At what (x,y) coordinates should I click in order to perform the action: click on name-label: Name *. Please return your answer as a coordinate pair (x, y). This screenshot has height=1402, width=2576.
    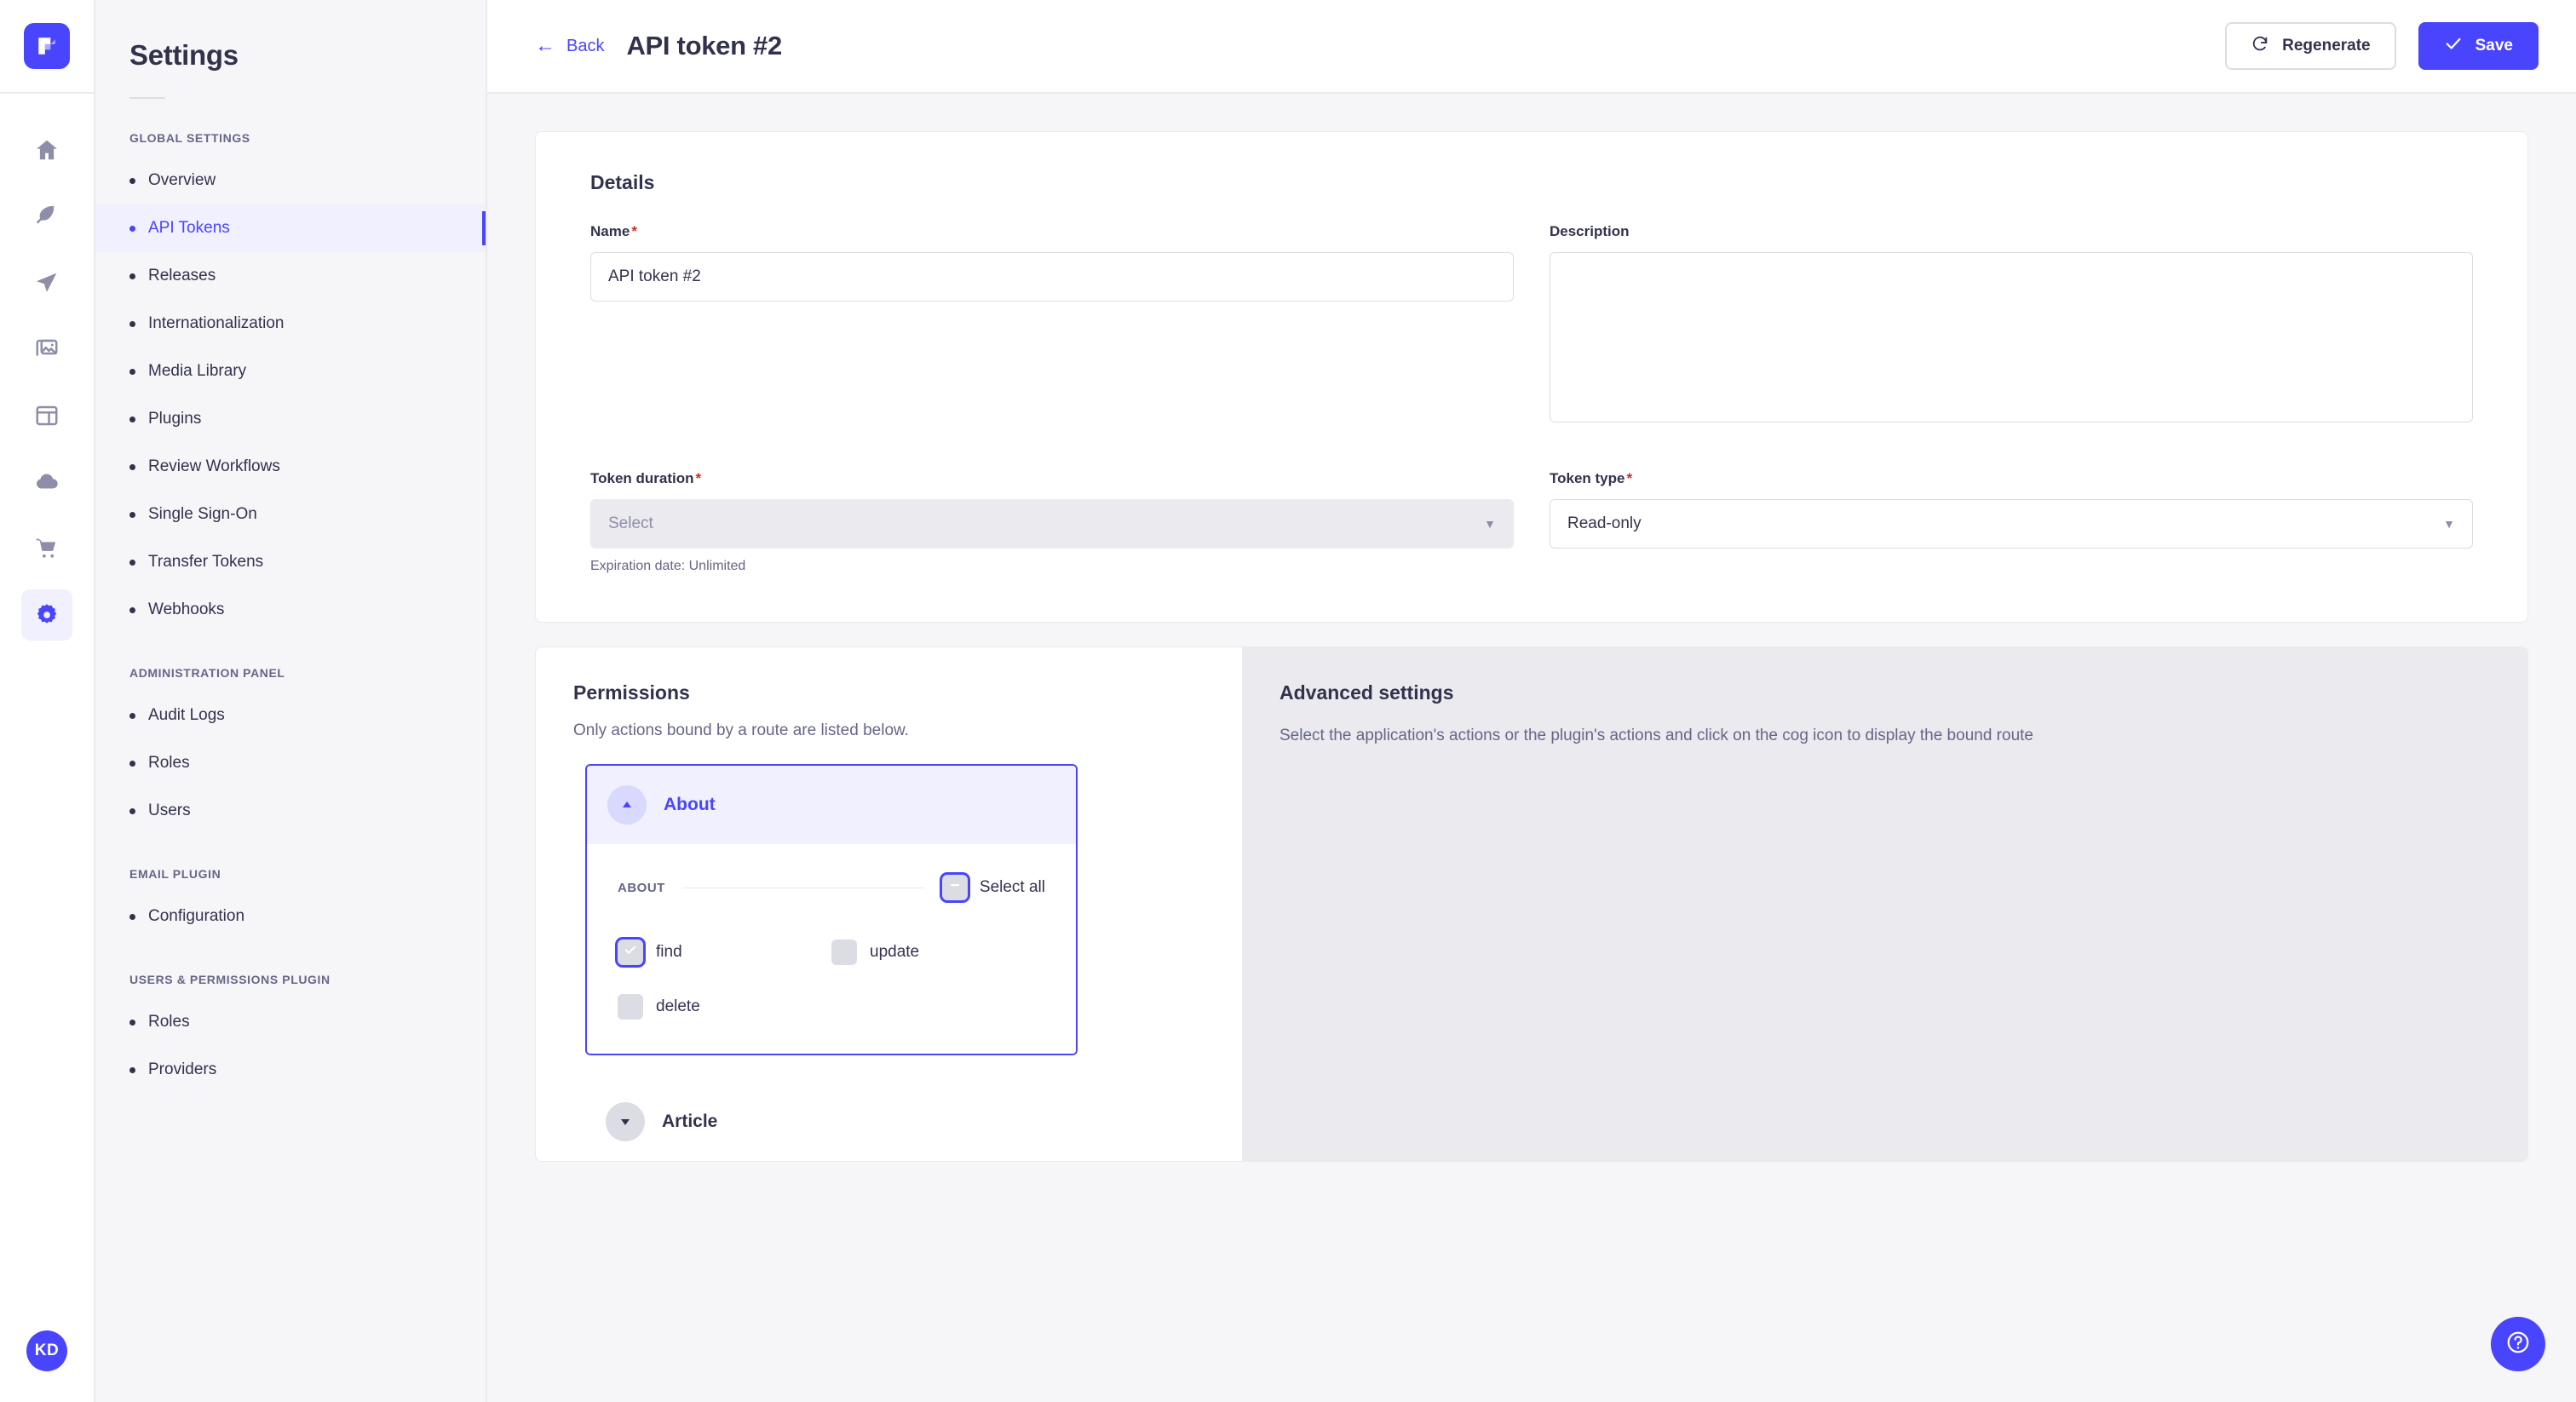
    Looking at the image, I should click on (1052, 231).